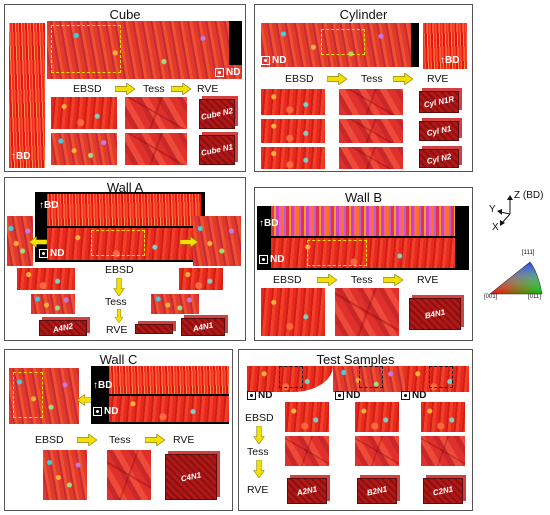 This screenshot has width=550, height=515. What do you see at coordinates (124, 210) in the screenshot?
I see `wall-a-bd-map` at bounding box center [124, 210].